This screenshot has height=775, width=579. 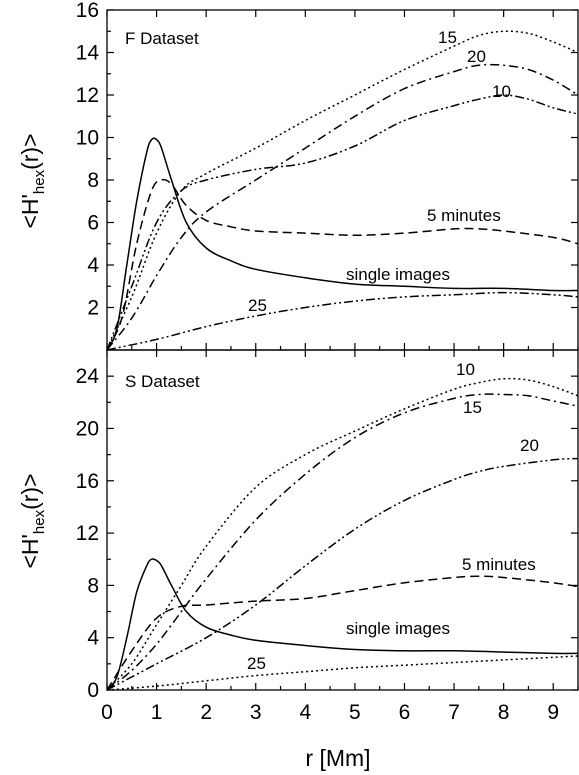 I want to click on x-tick-label: 8, so click(x=504, y=712).